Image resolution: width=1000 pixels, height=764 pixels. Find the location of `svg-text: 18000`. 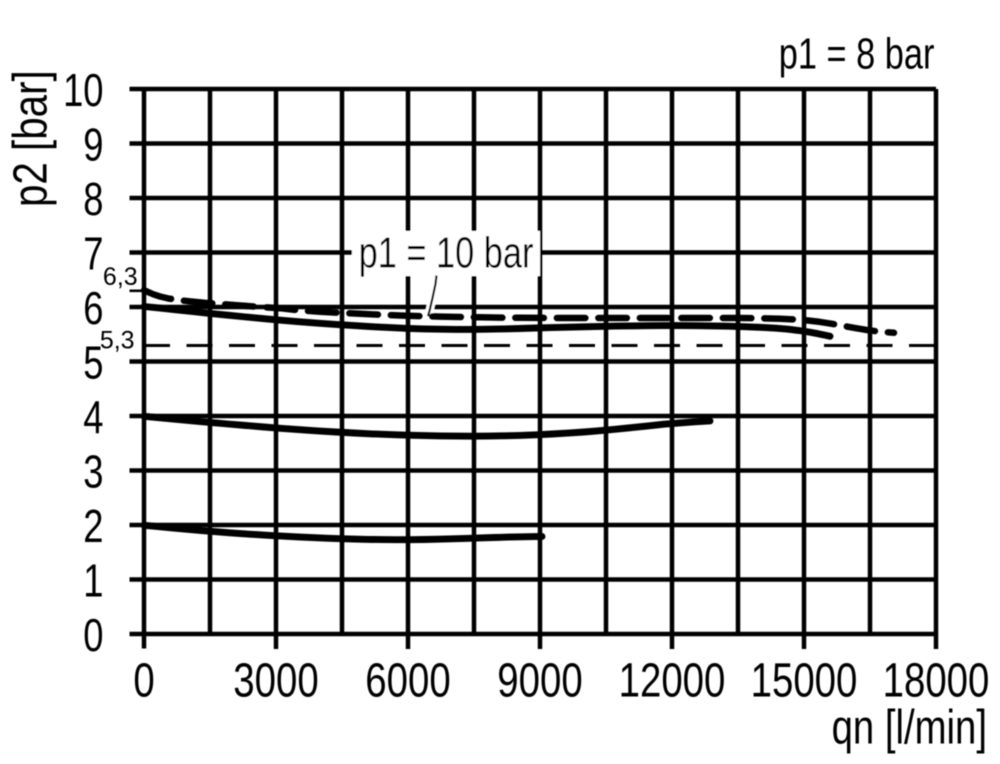

svg-text: 18000 is located at coordinates (936, 681).